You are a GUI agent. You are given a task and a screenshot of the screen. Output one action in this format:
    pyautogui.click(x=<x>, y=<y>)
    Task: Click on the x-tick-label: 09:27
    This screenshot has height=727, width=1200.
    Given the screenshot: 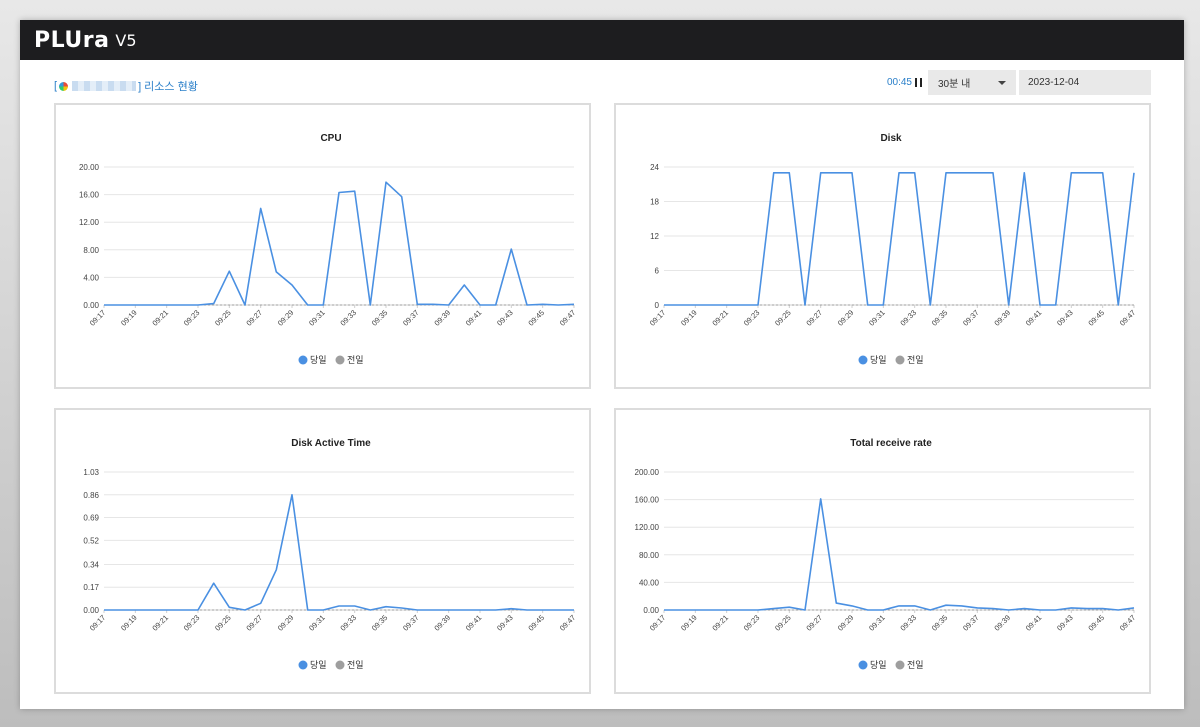 What is the action you would take?
    pyautogui.click(x=254, y=318)
    